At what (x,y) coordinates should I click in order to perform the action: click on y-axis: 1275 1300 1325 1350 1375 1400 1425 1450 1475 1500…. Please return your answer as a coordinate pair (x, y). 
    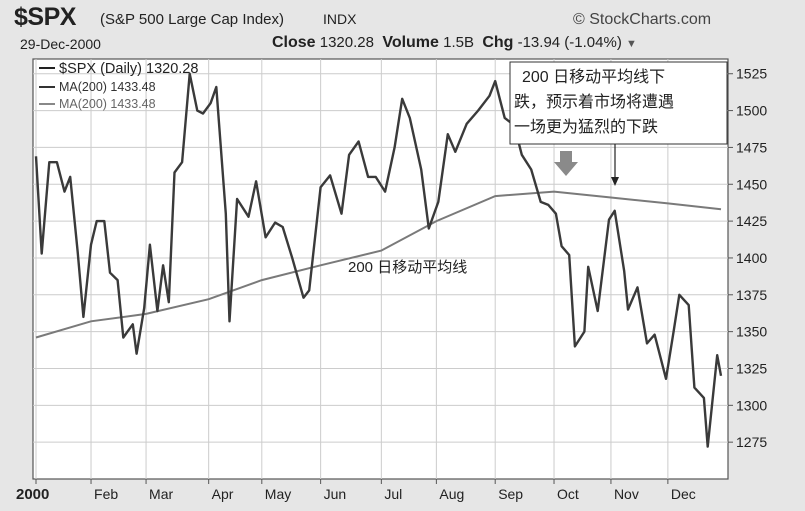
    Looking at the image, I should click on (747, 258).